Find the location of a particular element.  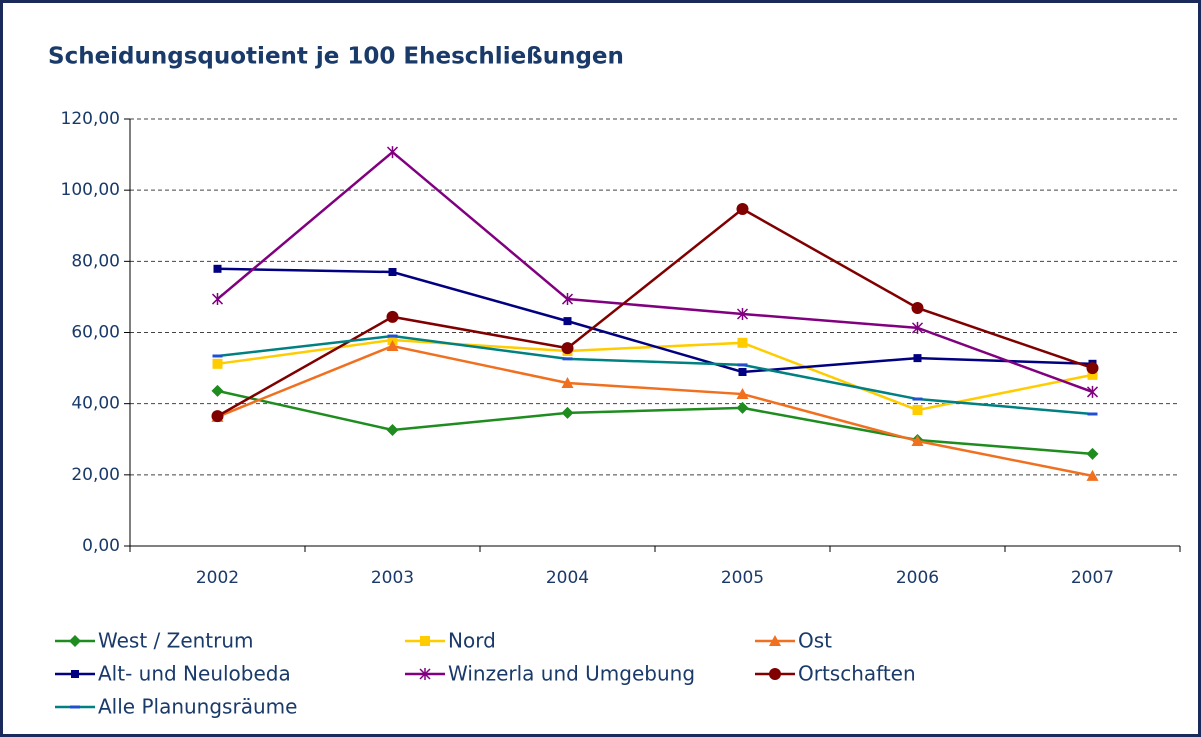

legend-label: Alle Planungsräume is located at coordinates (197, 707).